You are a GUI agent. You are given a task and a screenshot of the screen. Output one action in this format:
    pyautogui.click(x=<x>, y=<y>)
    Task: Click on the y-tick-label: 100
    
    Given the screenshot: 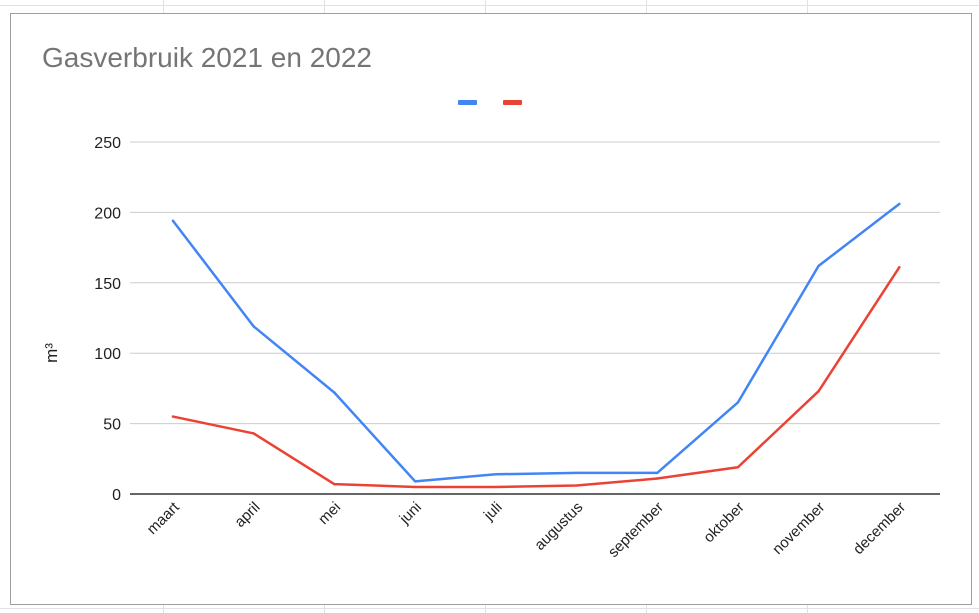 What is the action you would take?
    pyautogui.click(x=107, y=354)
    